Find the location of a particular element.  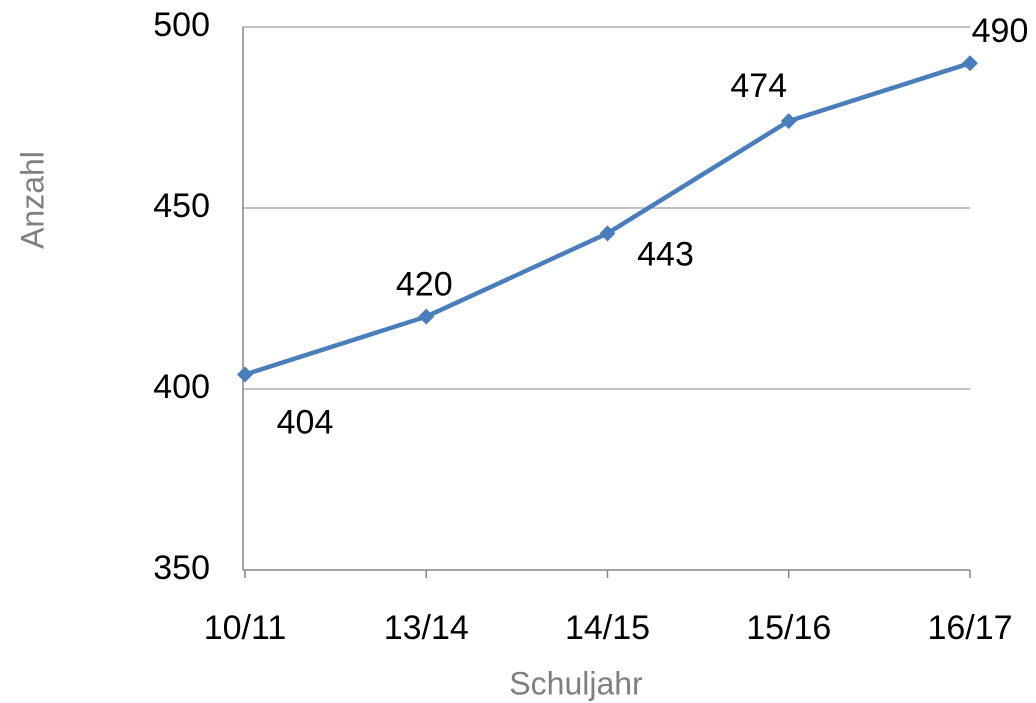

data-label: 420 is located at coordinates (424, 285).